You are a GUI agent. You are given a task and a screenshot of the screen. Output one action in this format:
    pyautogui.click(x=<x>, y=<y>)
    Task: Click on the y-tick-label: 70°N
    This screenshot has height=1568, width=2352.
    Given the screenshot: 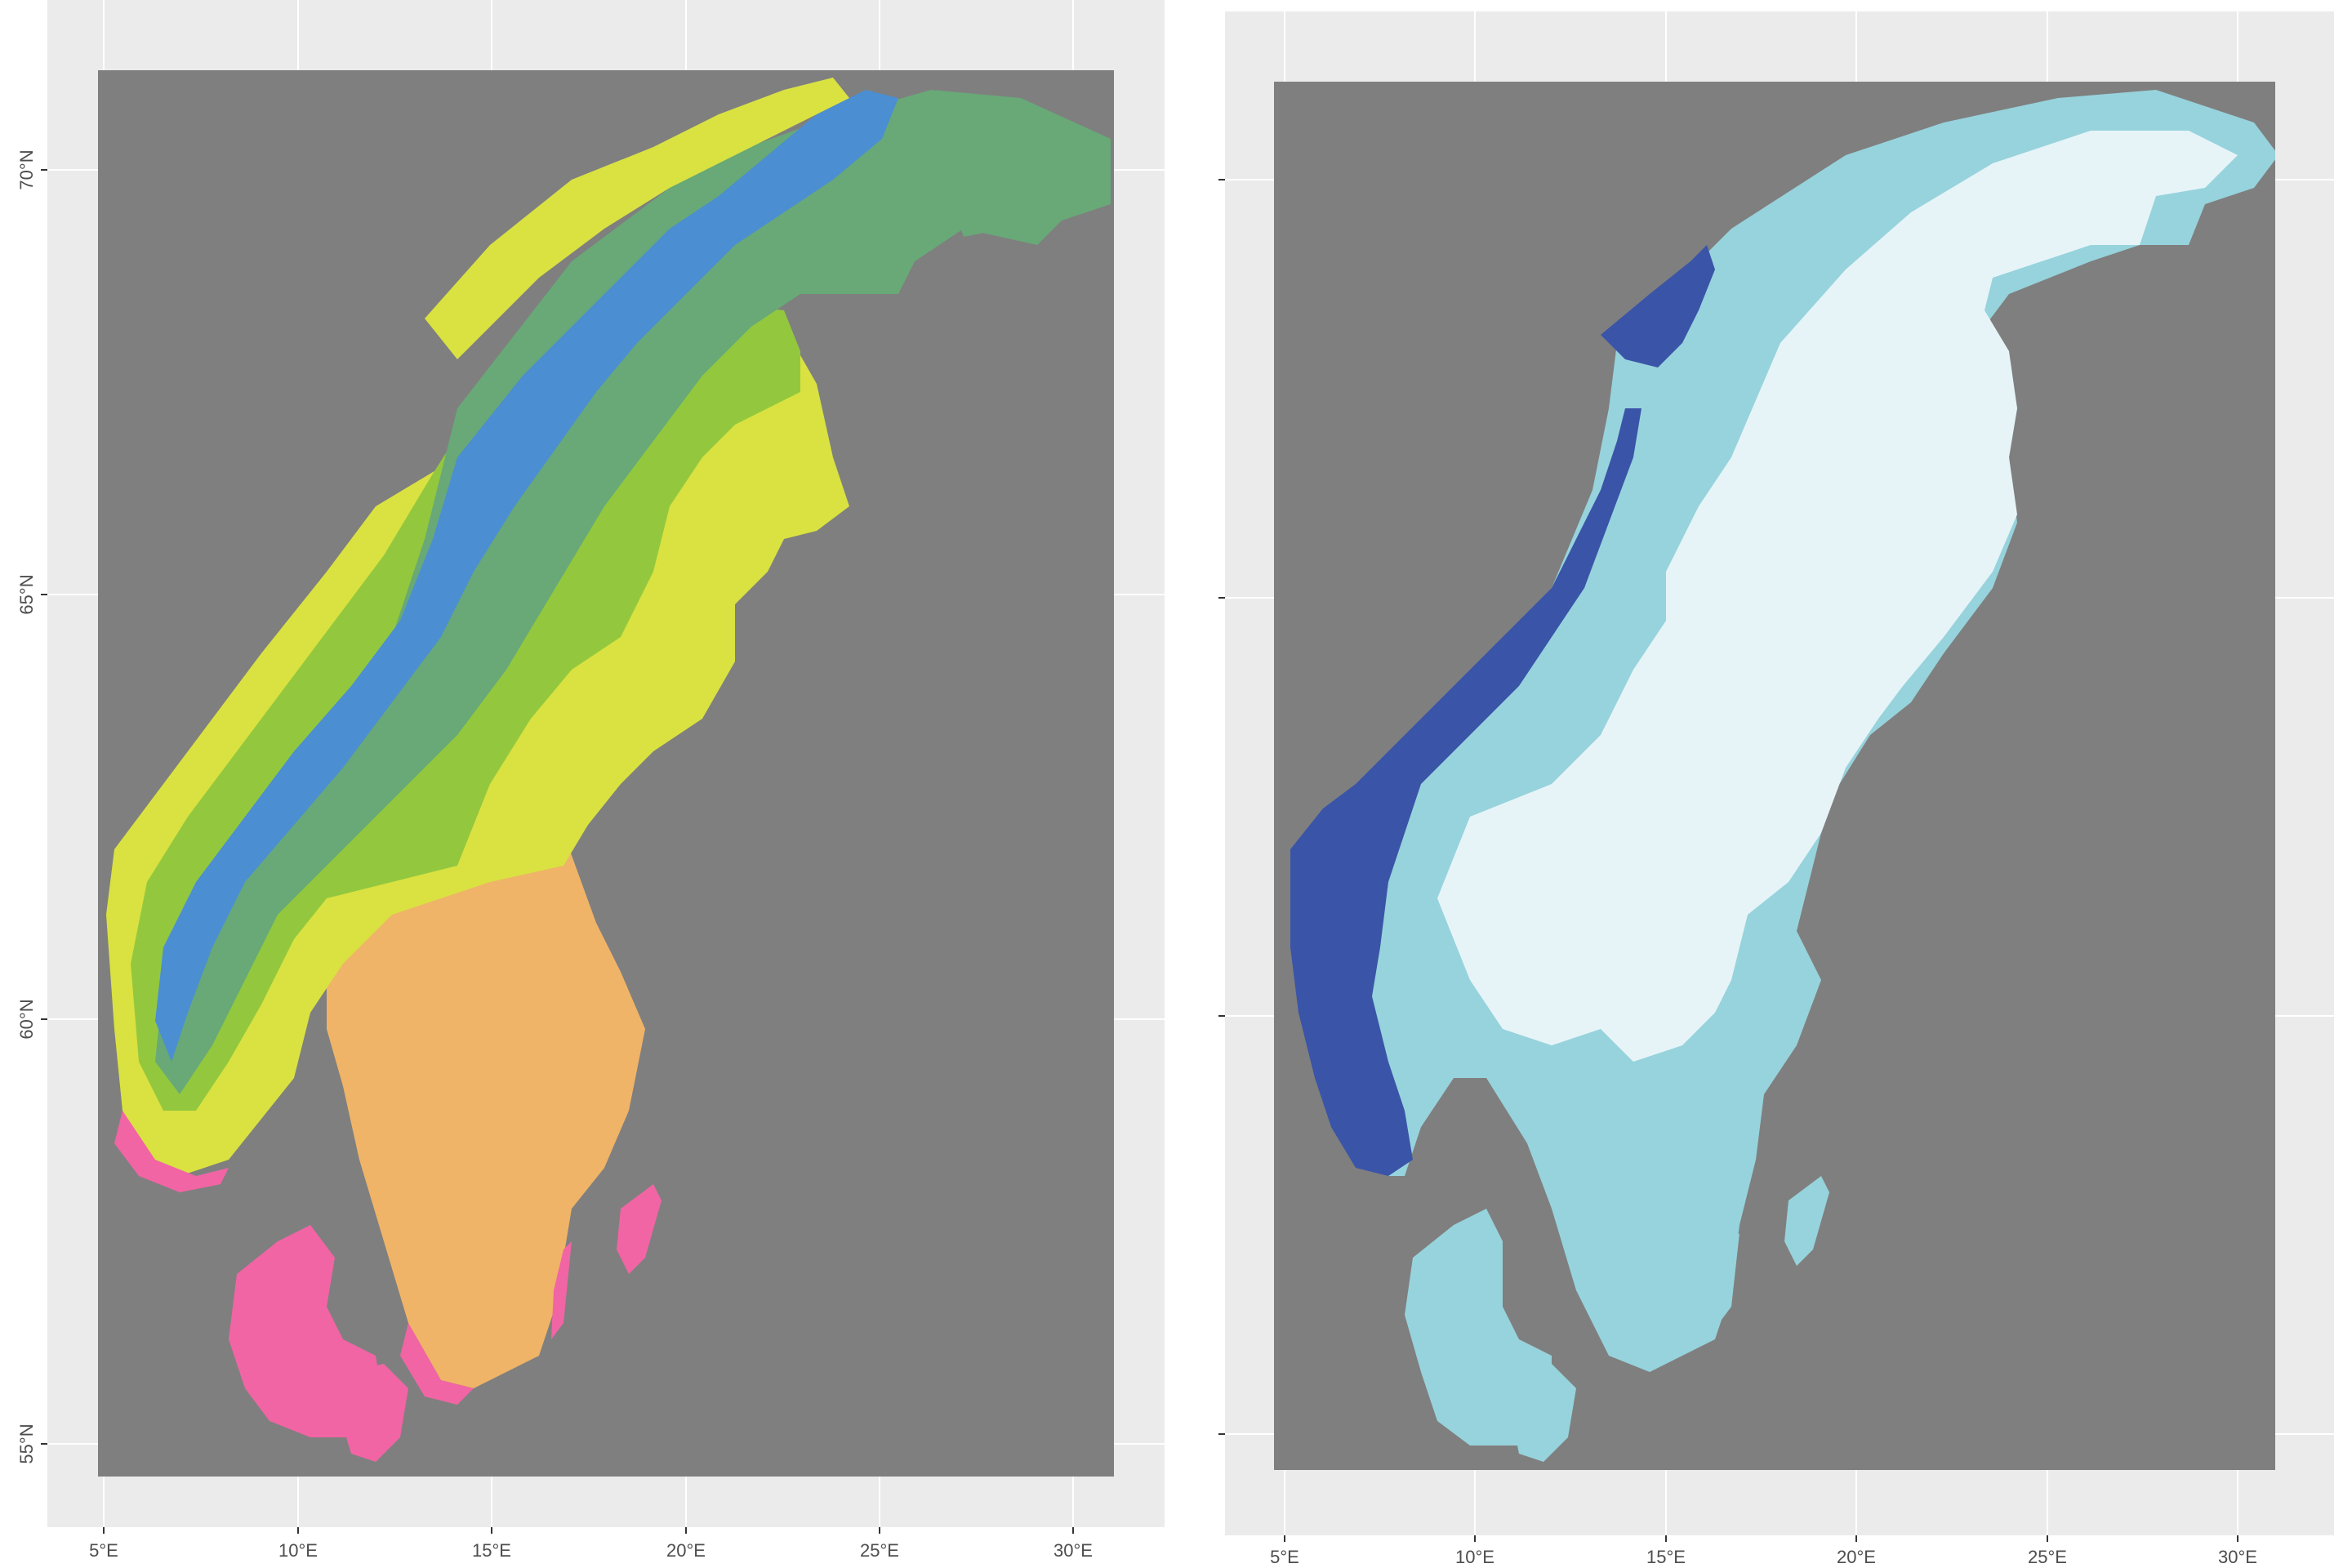 What is the action you would take?
    pyautogui.click(x=26, y=169)
    